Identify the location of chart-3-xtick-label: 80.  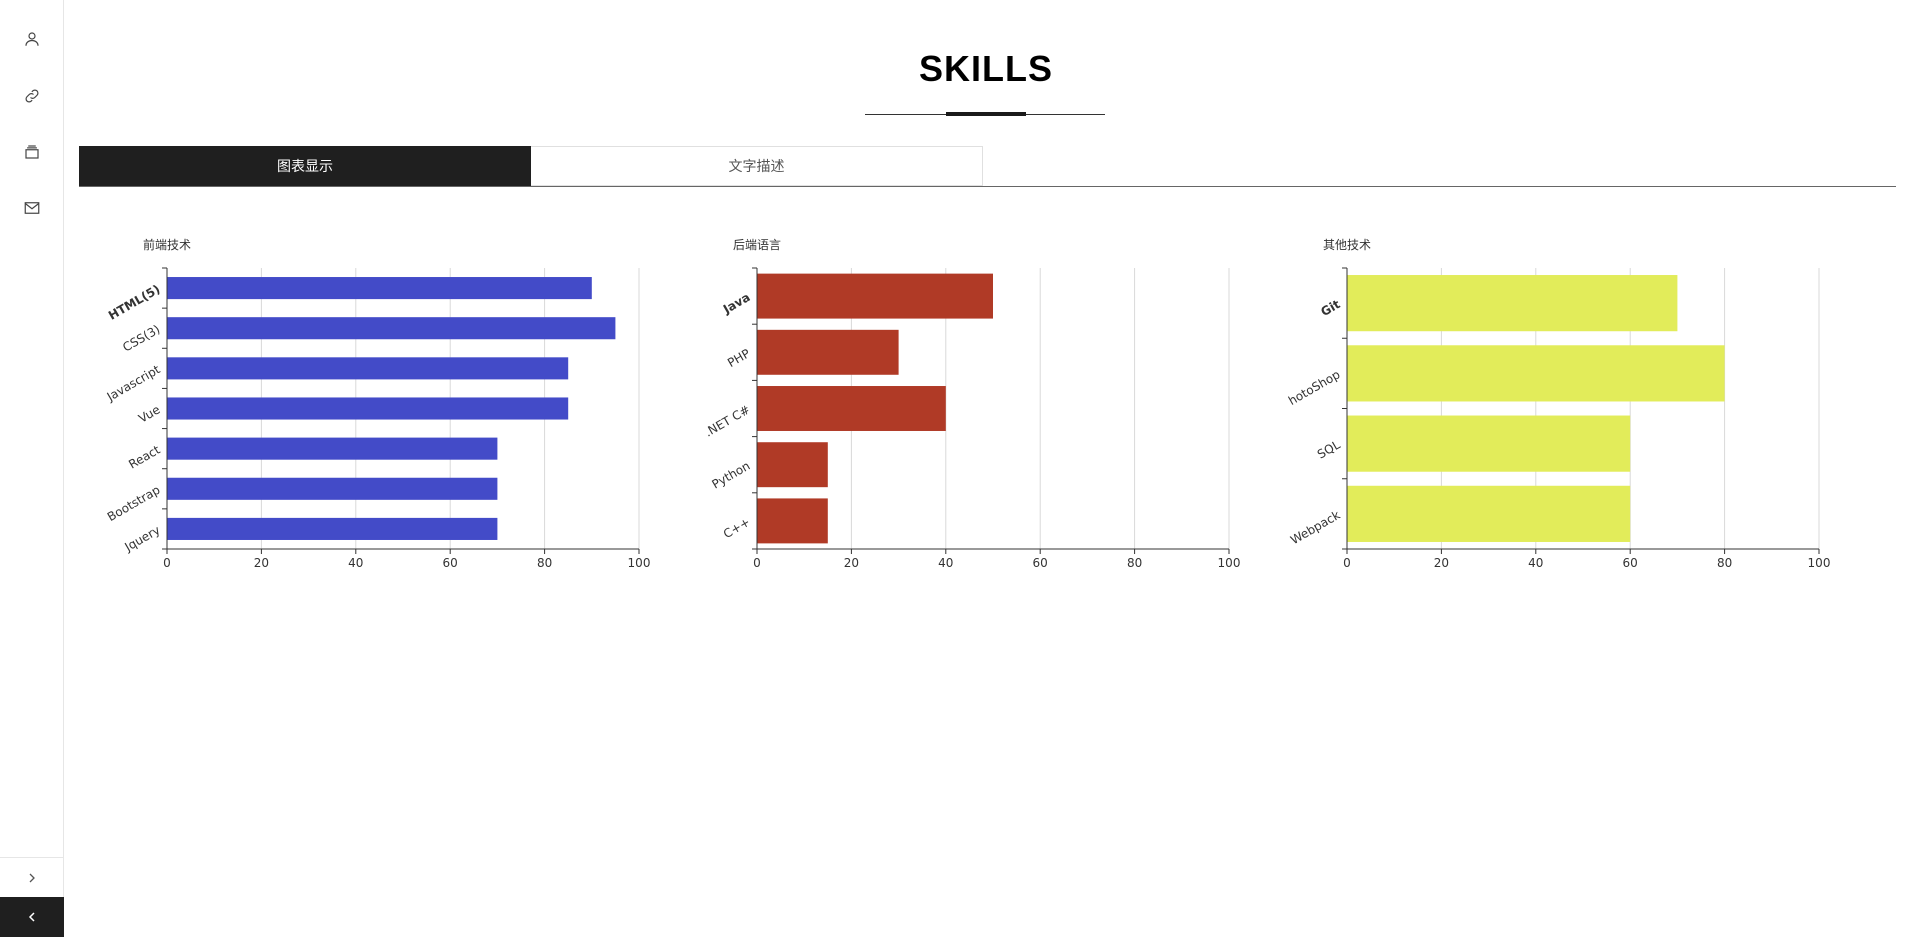
(1724, 563).